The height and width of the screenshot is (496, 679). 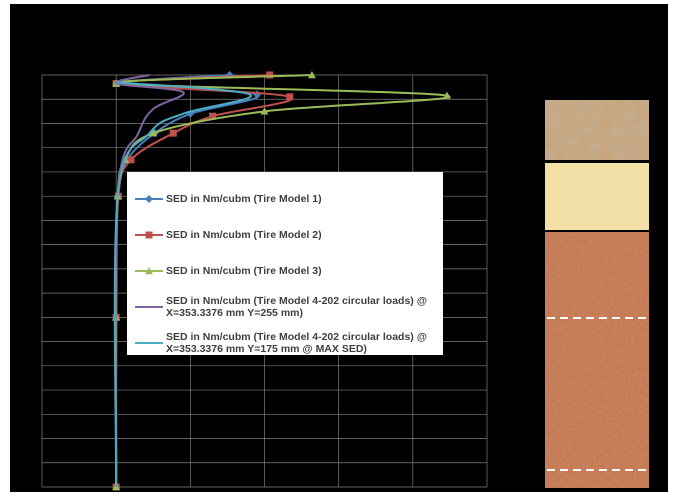 I want to click on soil-column, so click(x=597, y=294).